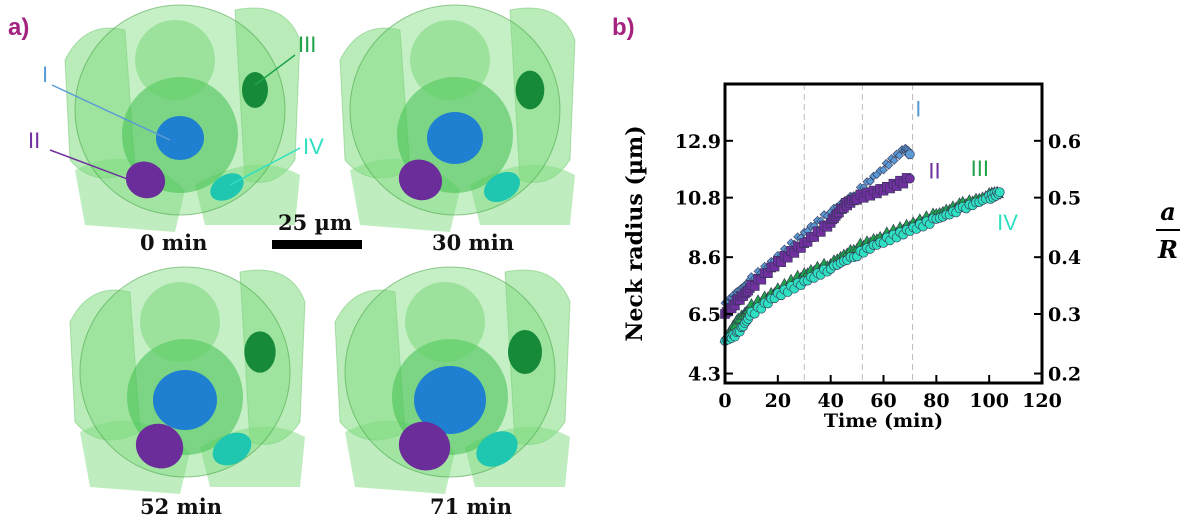 Image resolution: width=1187 pixels, height=526 pixels. What do you see at coordinates (313, 146) in the screenshot?
I see `neck-label-IV: IV` at bounding box center [313, 146].